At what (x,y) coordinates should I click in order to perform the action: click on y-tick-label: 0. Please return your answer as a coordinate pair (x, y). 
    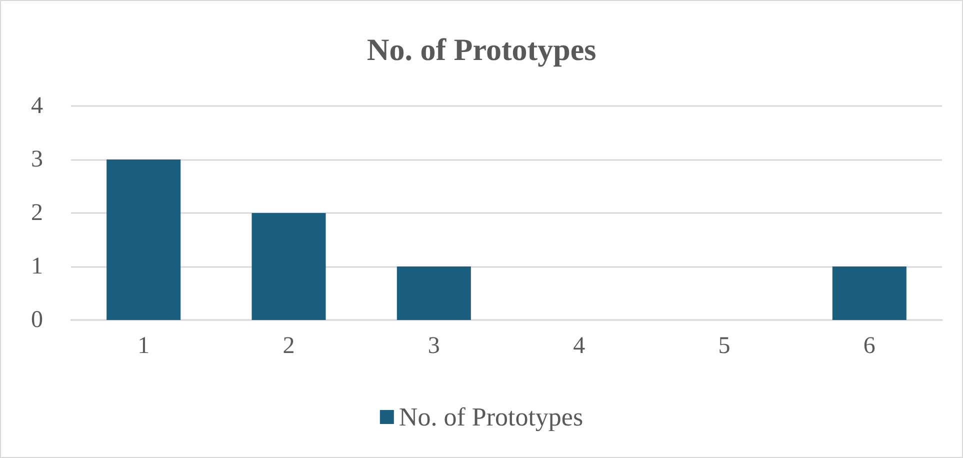
    Looking at the image, I should click on (37, 320).